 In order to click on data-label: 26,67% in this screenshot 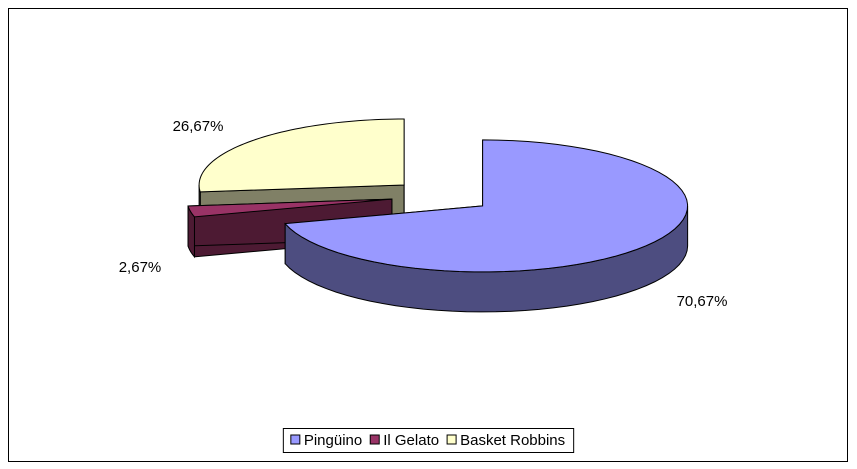, I will do `click(198, 126)`.